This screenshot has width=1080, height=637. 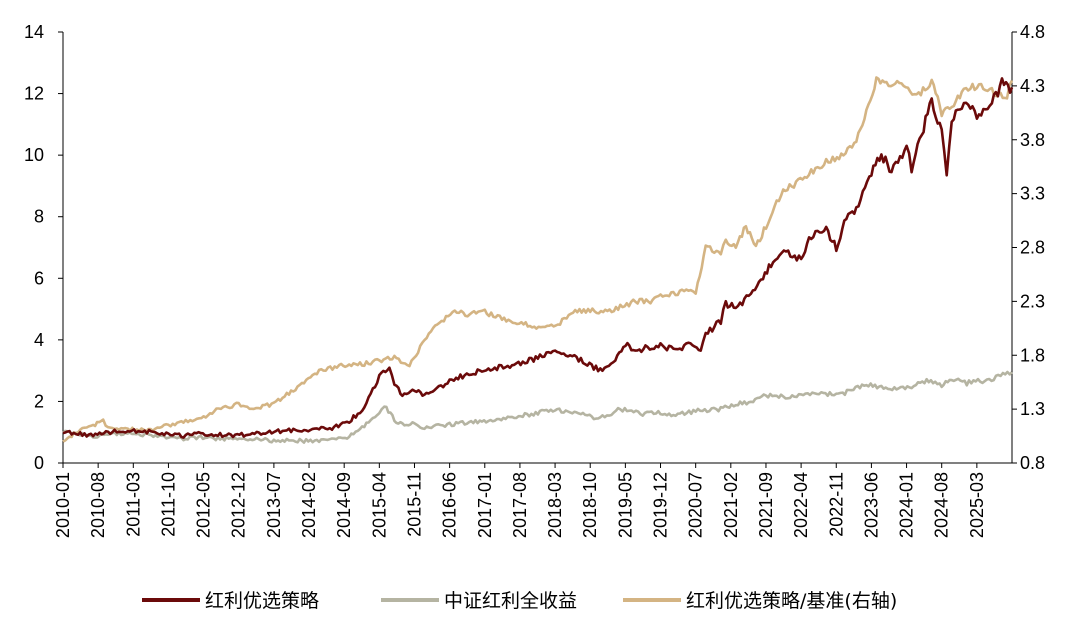 What do you see at coordinates (590, 505) in the screenshot?
I see `x-tick-label: 2018-10` at bounding box center [590, 505].